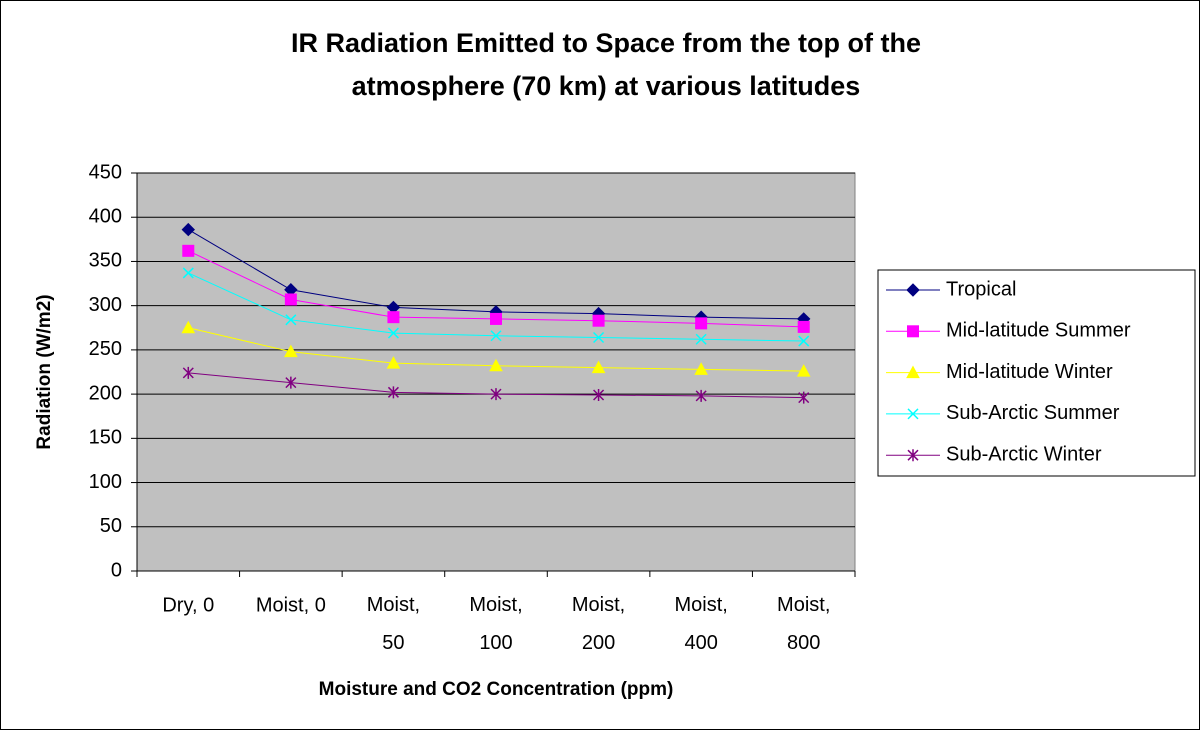  I want to click on x-tick-label: Moist, 200, so click(598, 624).